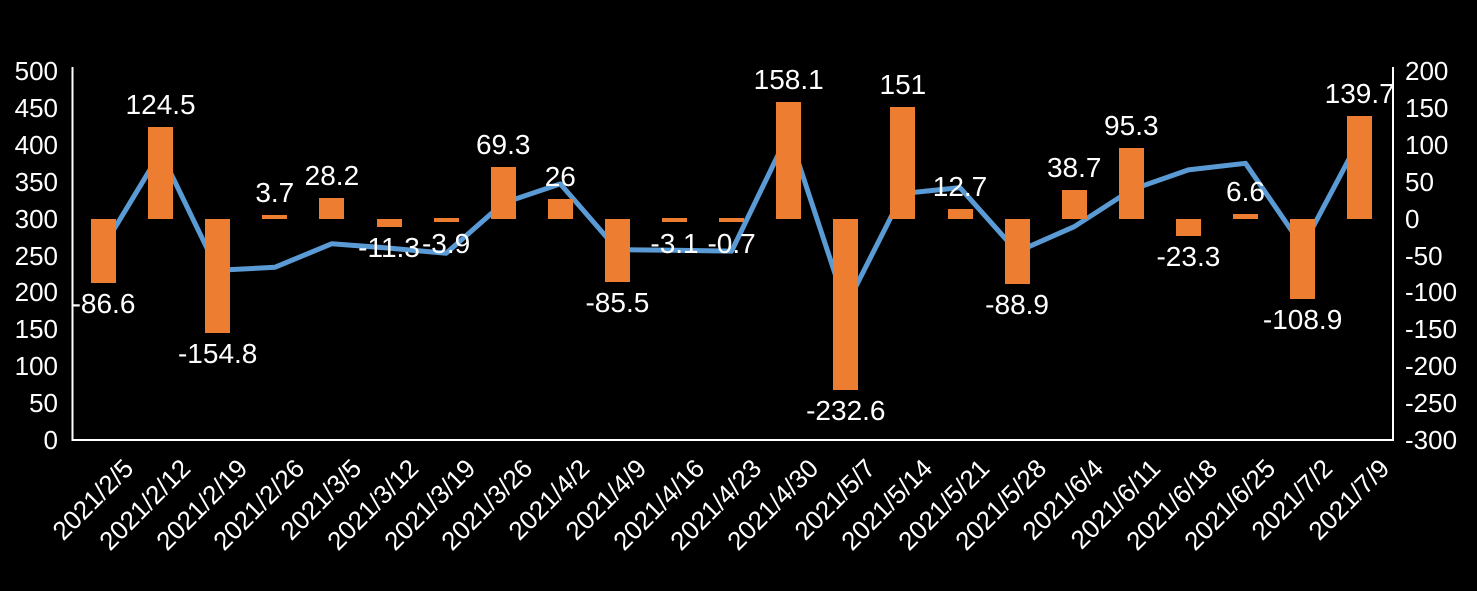 The image size is (1477, 591). I want to click on bar-2021/2/19, so click(218, 275).